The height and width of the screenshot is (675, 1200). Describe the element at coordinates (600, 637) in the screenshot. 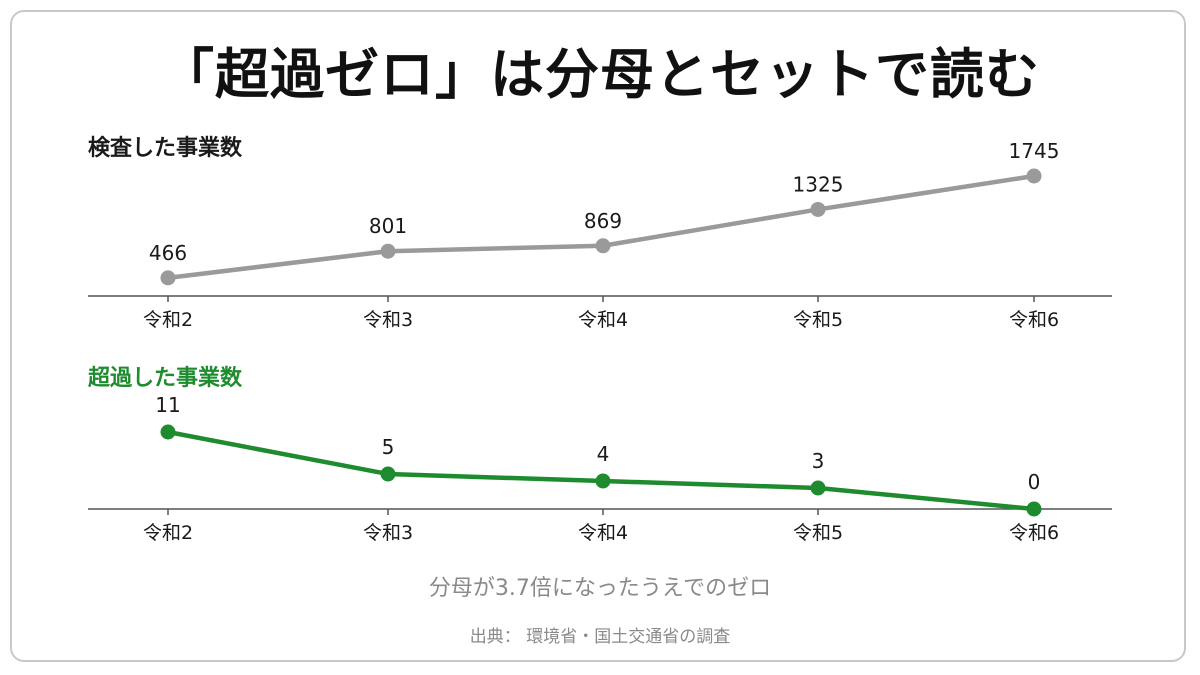

I see `chart-source: 出典： 環境省・国土交通省の調査` at that location.